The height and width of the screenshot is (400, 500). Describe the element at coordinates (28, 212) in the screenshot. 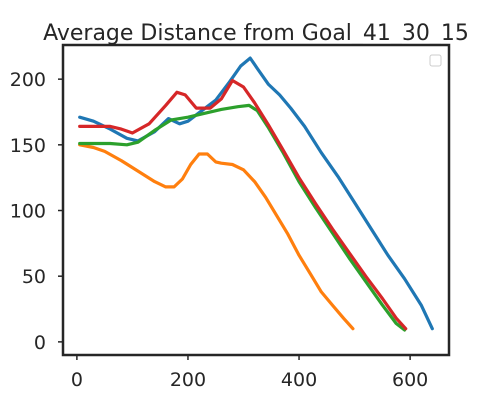

I see `y-tick-label: 100` at that location.